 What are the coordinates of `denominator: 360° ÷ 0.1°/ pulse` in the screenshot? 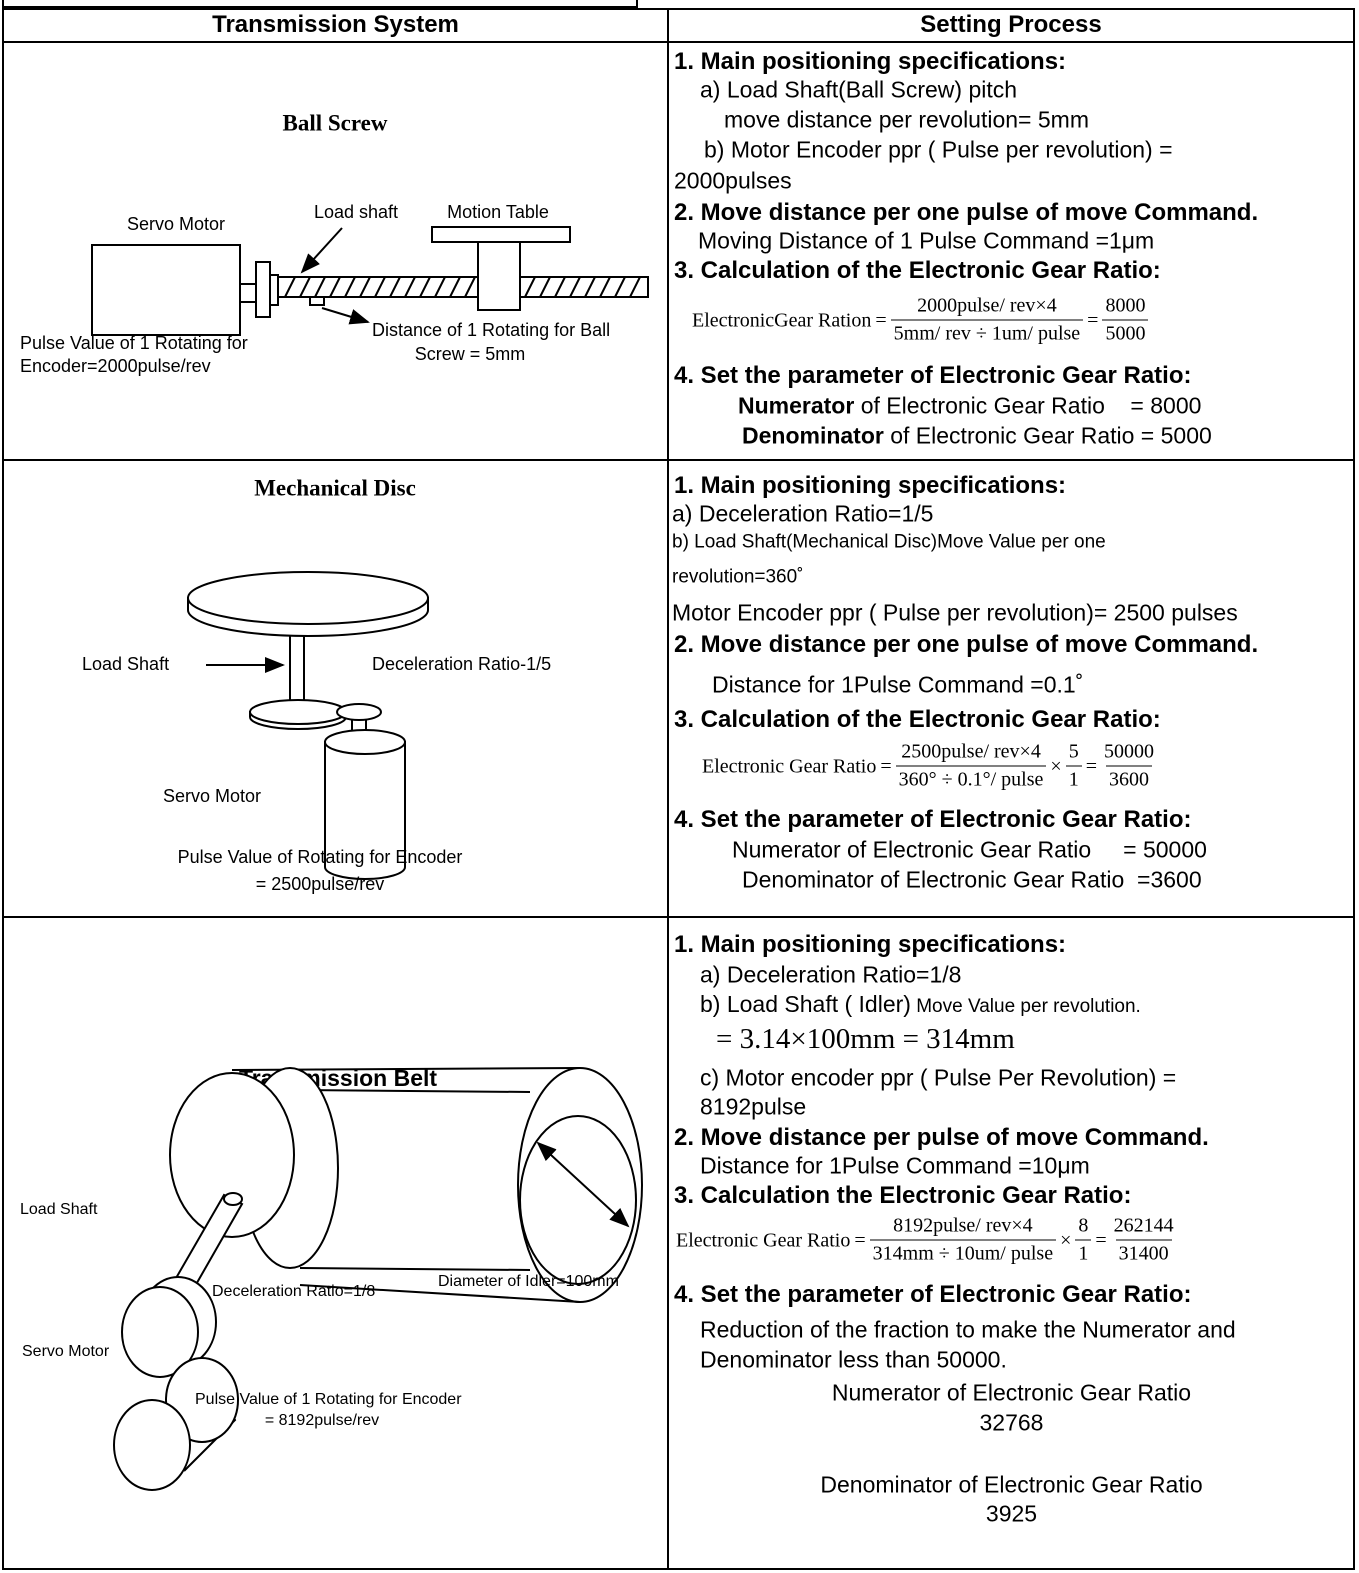 It's located at (971, 779).